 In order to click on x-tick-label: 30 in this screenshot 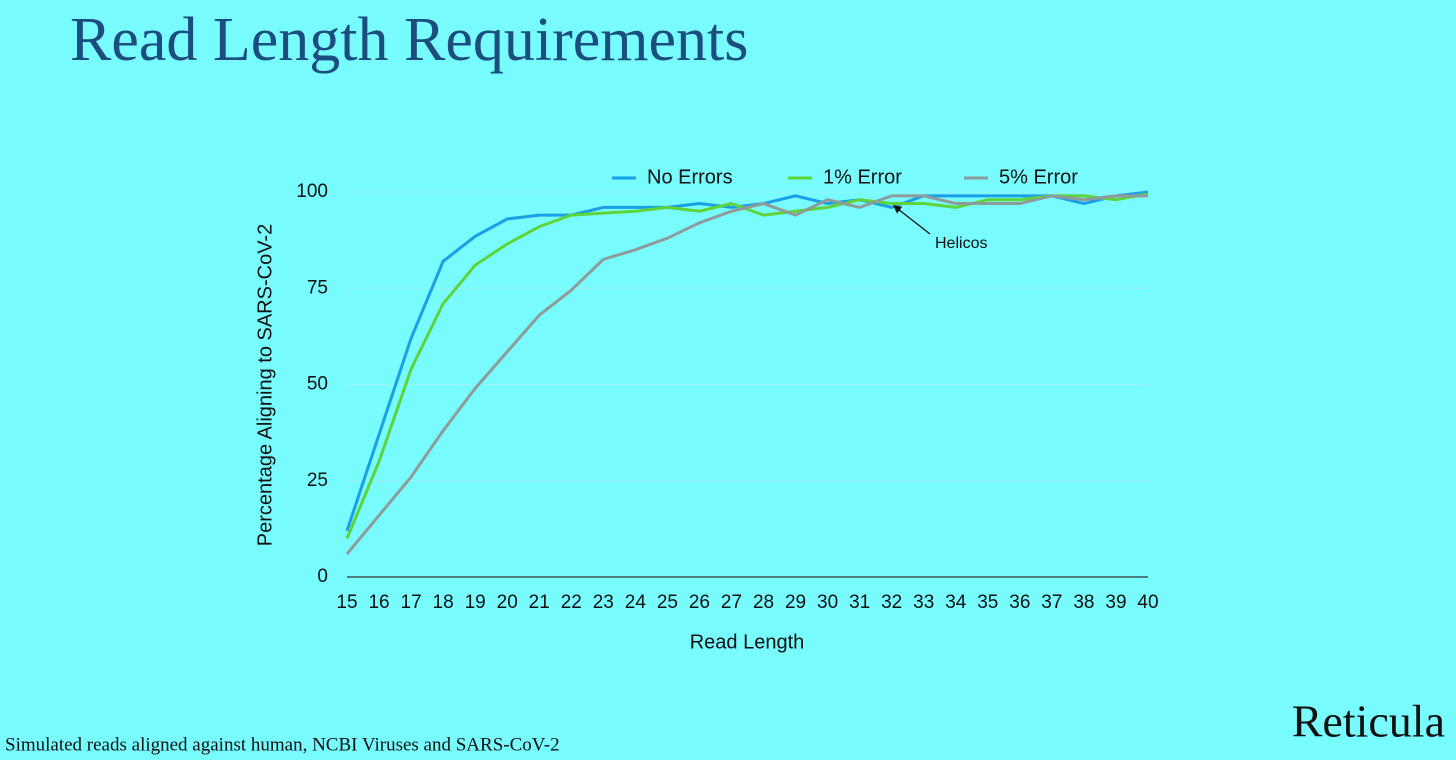, I will do `click(827, 602)`.